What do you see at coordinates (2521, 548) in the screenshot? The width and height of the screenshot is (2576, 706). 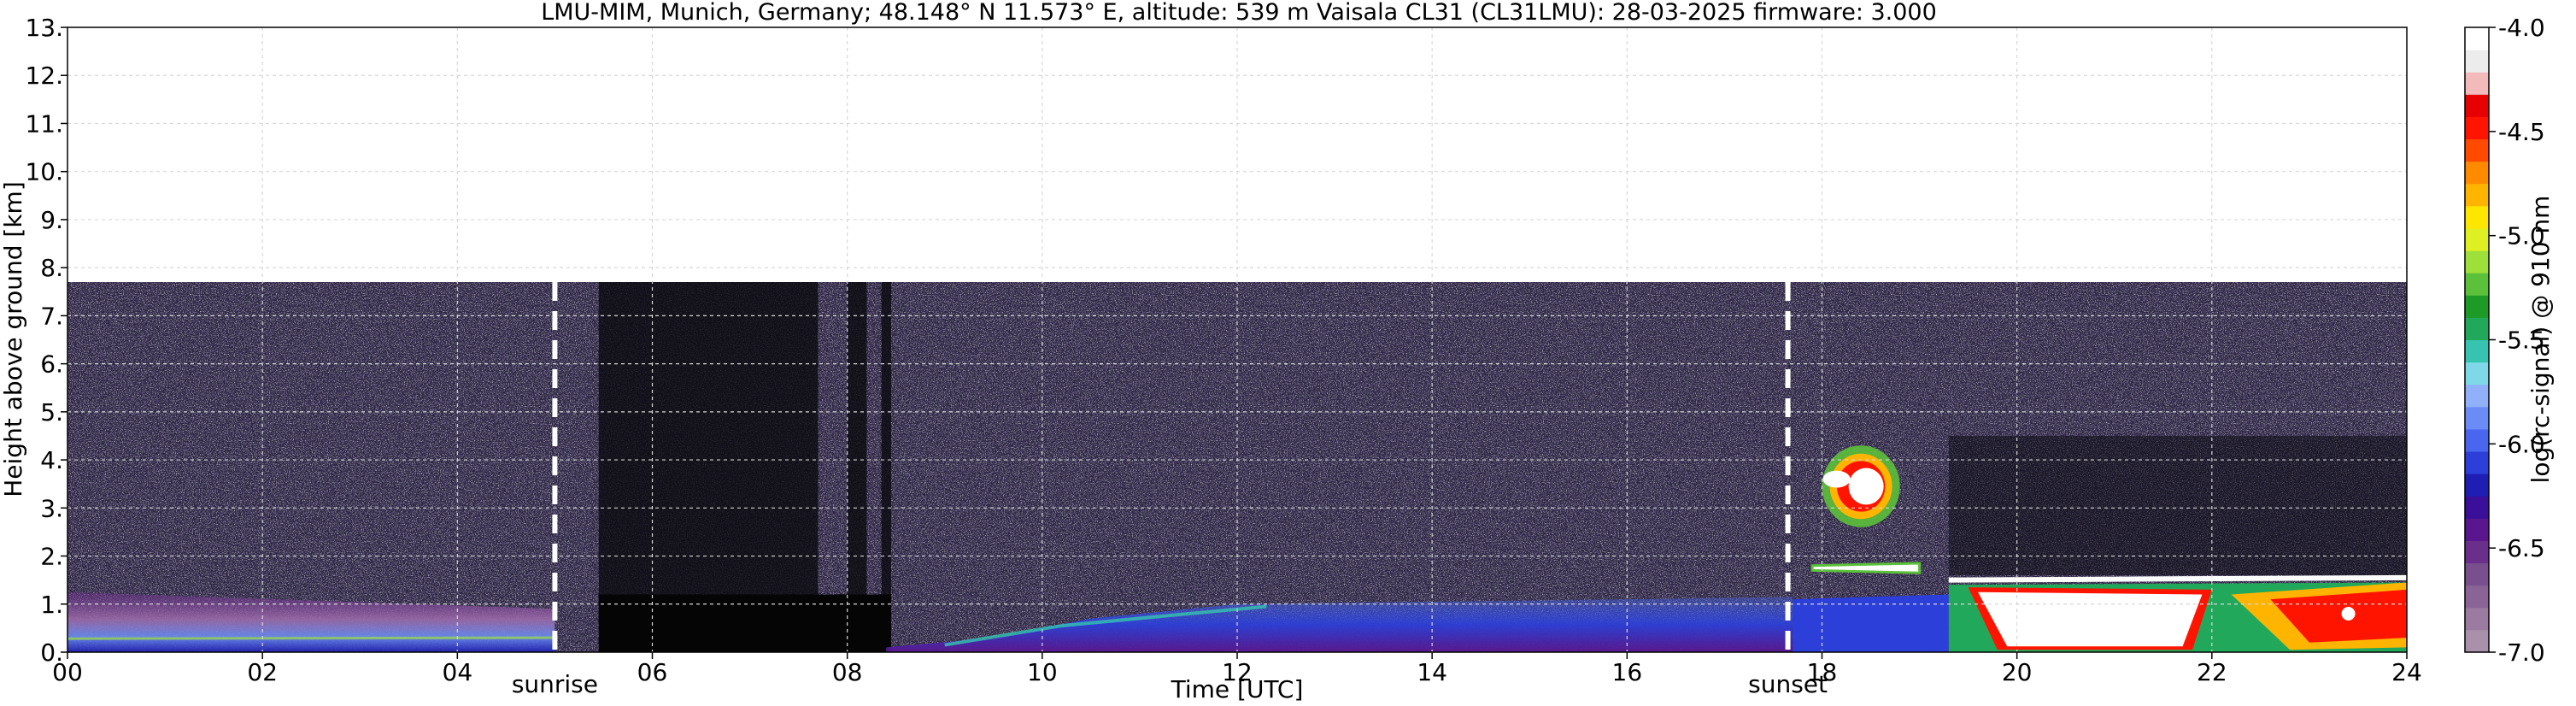 I see `colorbar-tick-label-1: -6.5` at bounding box center [2521, 548].